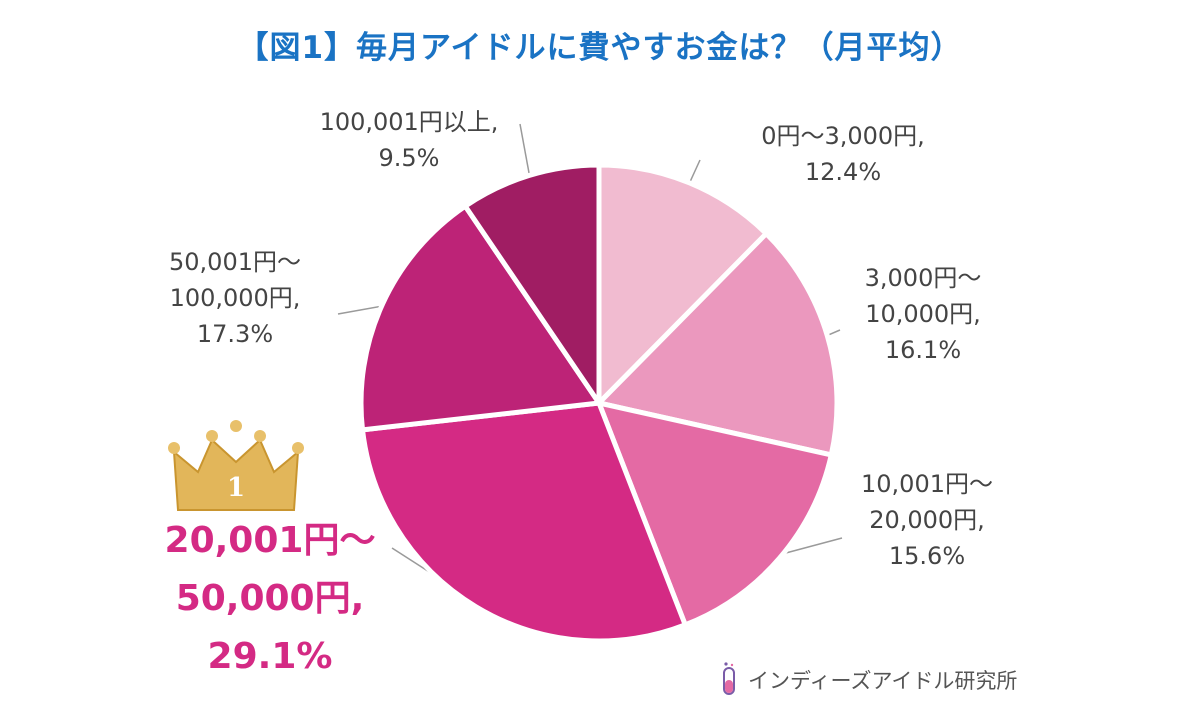 The height and width of the screenshot is (719, 1200). I want to click on slice-label-line: 100,000円,, so click(235, 298).